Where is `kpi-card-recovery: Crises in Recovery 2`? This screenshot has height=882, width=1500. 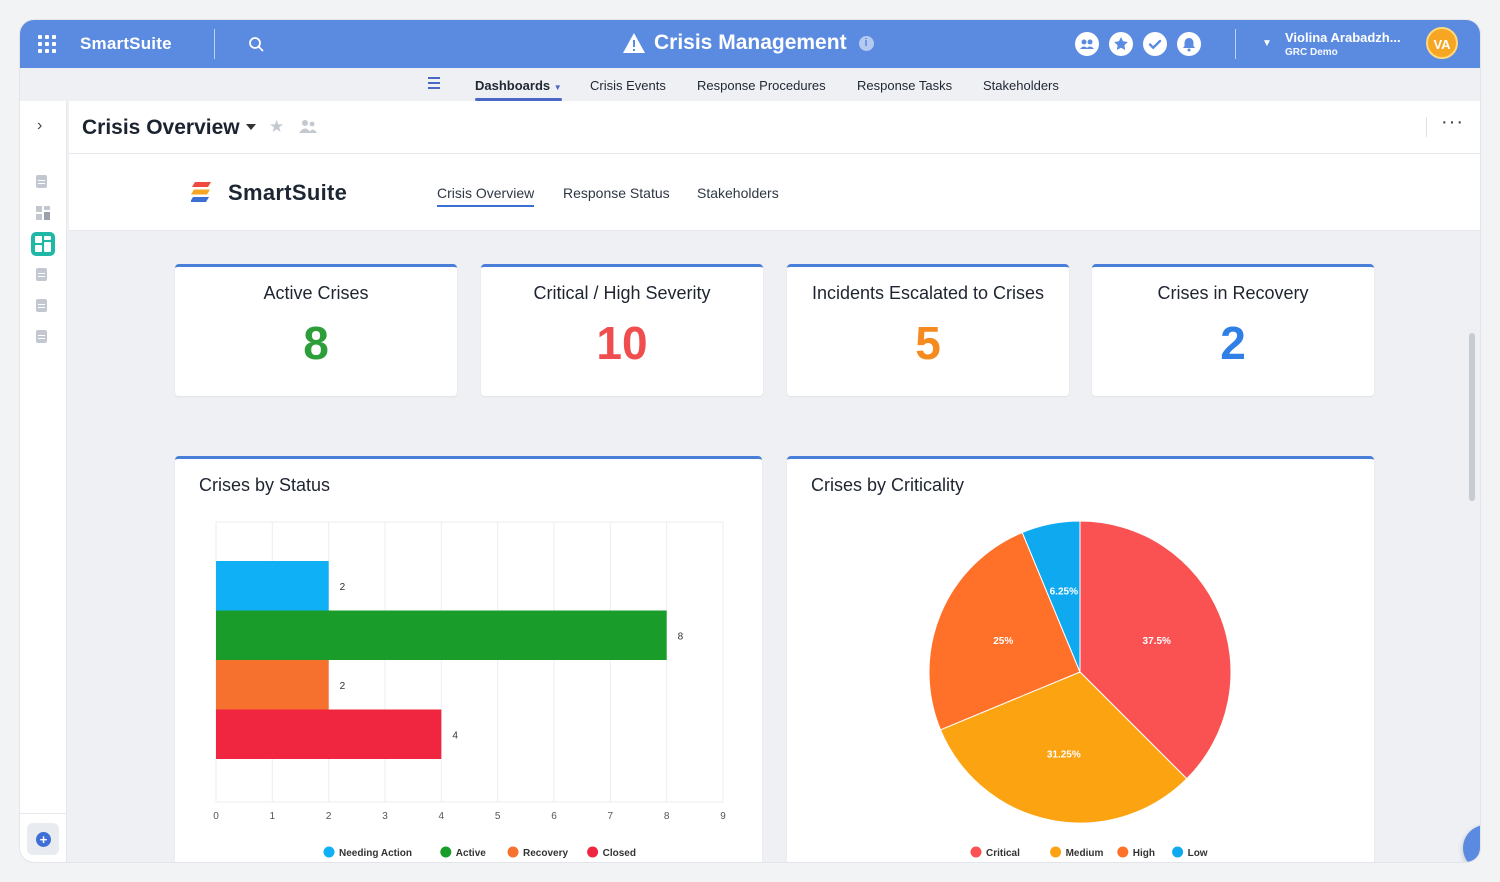
kpi-card-recovery: Crises in Recovery 2 is located at coordinates (1233, 330).